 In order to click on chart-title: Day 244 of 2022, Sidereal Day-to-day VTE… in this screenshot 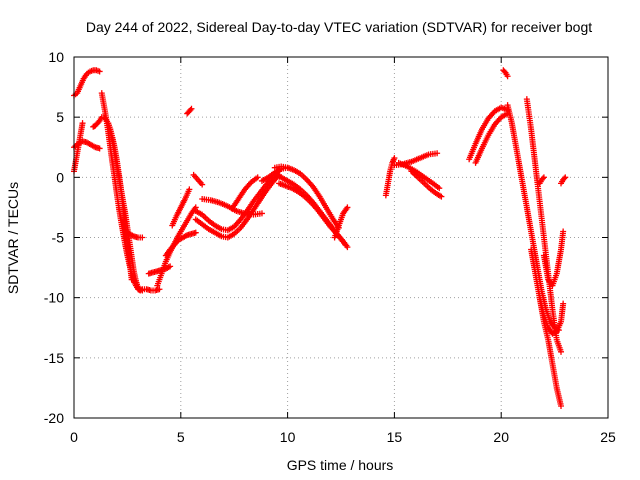, I will do `click(339, 27)`.